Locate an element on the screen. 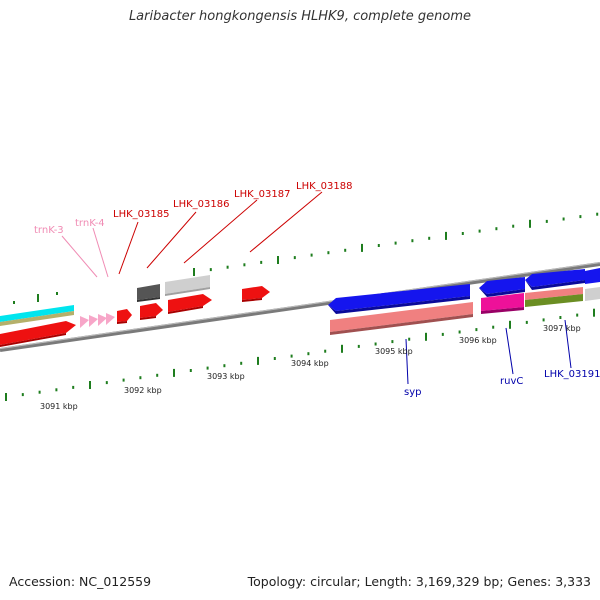 This screenshot has width=600, height=600. scale-label-3092: 3092 kbp is located at coordinates (143, 390).